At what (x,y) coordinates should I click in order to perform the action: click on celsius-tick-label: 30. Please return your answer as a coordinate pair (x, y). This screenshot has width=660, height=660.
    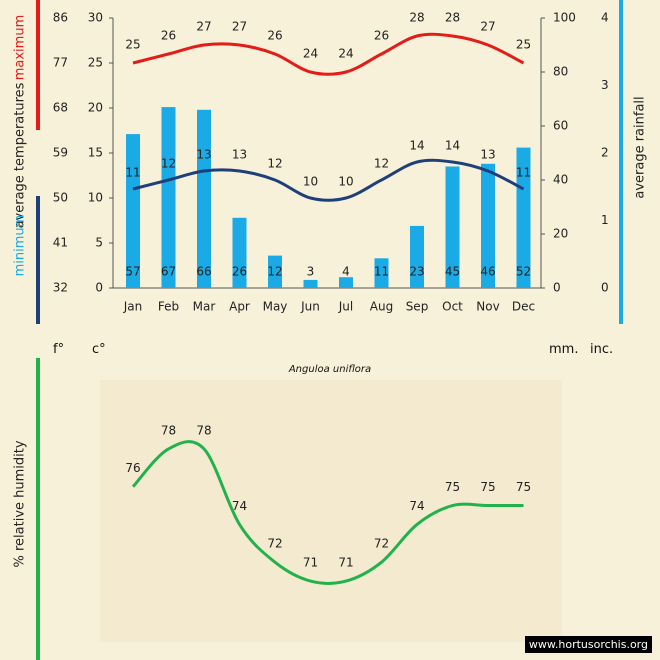
    Looking at the image, I should click on (95, 18).